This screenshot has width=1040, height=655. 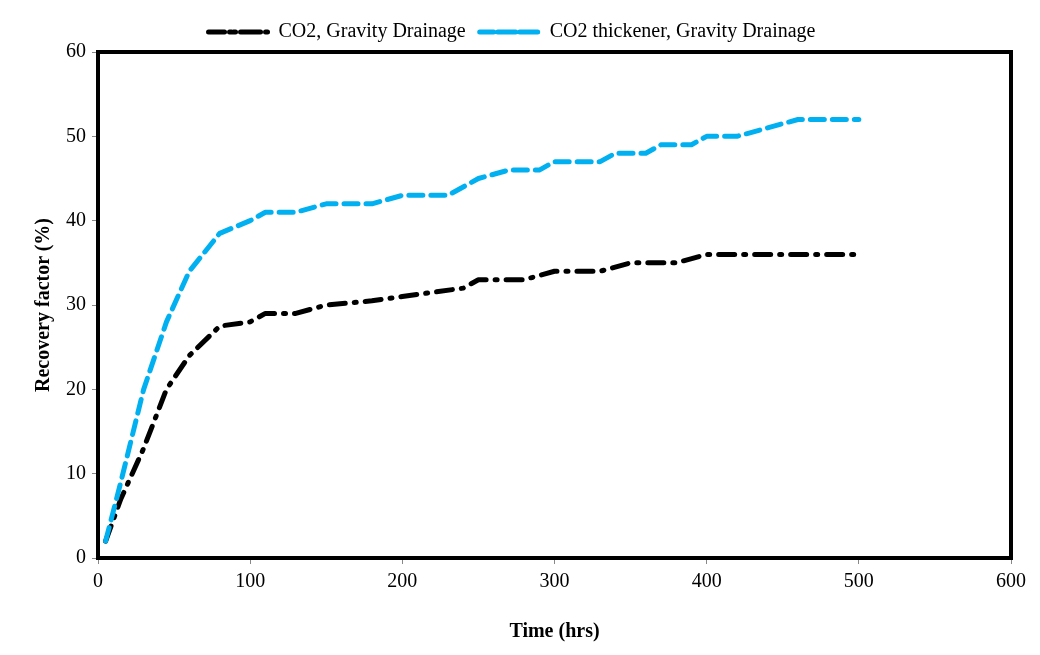 What do you see at coordinates (76, 471) in the screenshot?
I see `y-tick-label: 10` at bounding box center [76, 471].